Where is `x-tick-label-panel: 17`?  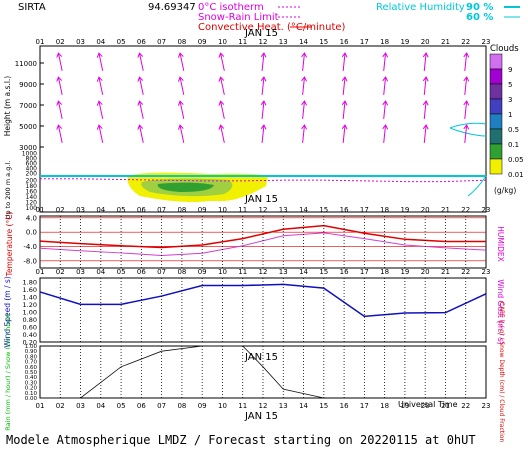 x-tick-label-panel: 17 is located at coordinates (364, 272).